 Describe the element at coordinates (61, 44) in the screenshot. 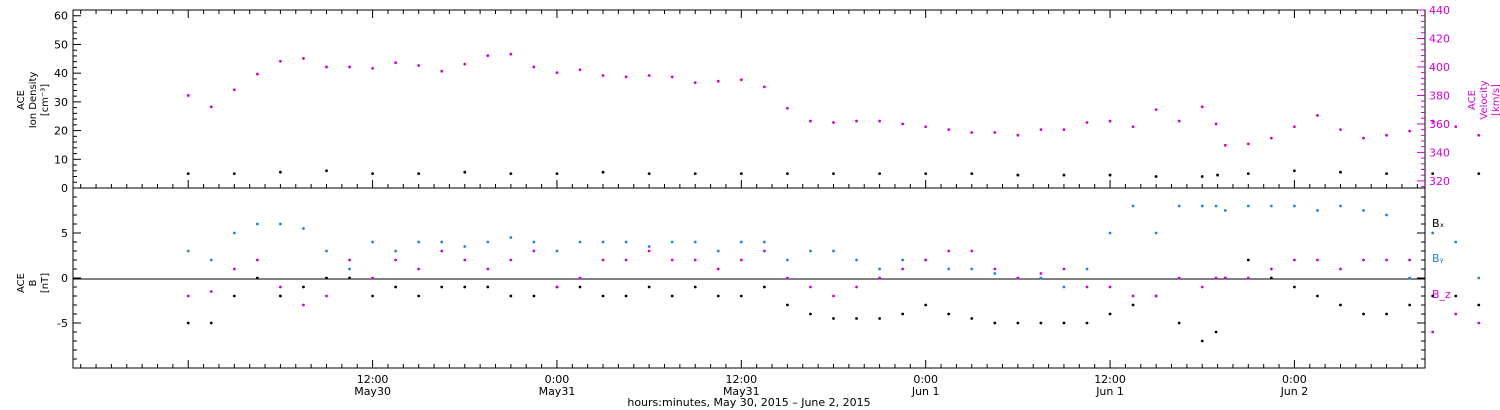

I see `top-left-ytick-label: 50` at that location.